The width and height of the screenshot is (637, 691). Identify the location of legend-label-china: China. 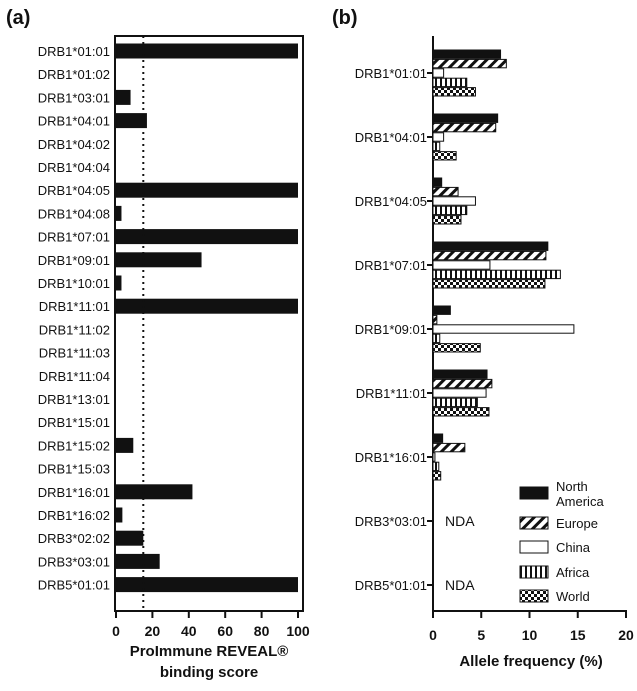
(573, 547).